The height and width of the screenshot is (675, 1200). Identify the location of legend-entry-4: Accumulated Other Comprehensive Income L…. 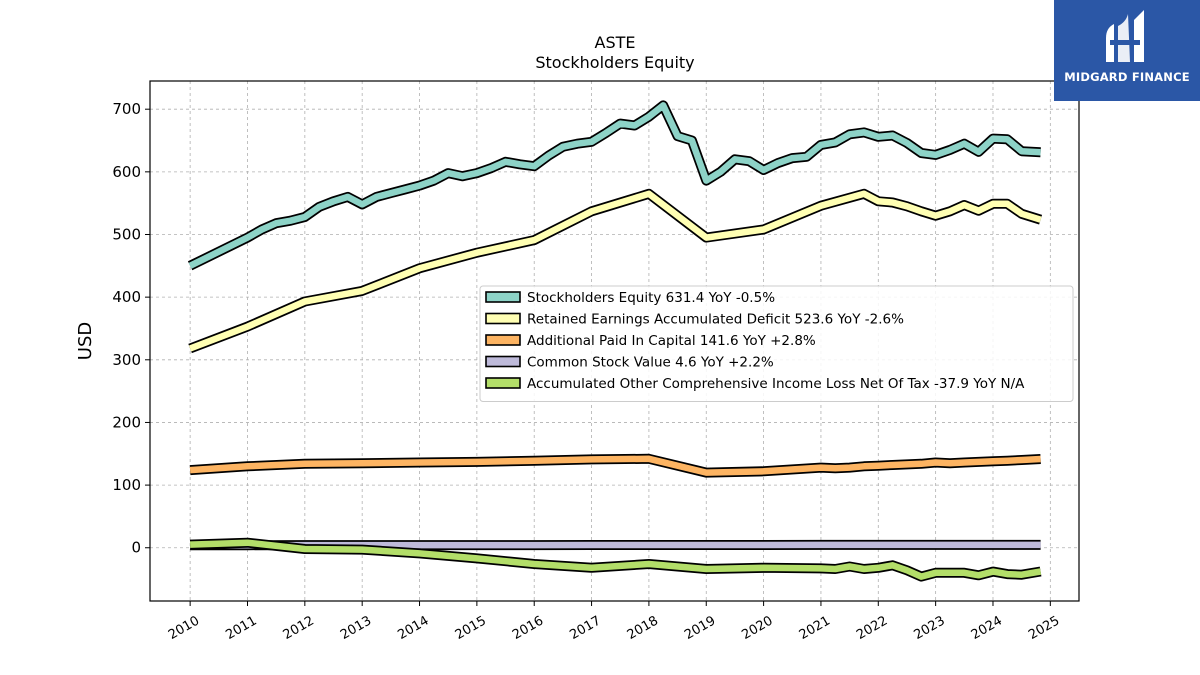
(776, 384).